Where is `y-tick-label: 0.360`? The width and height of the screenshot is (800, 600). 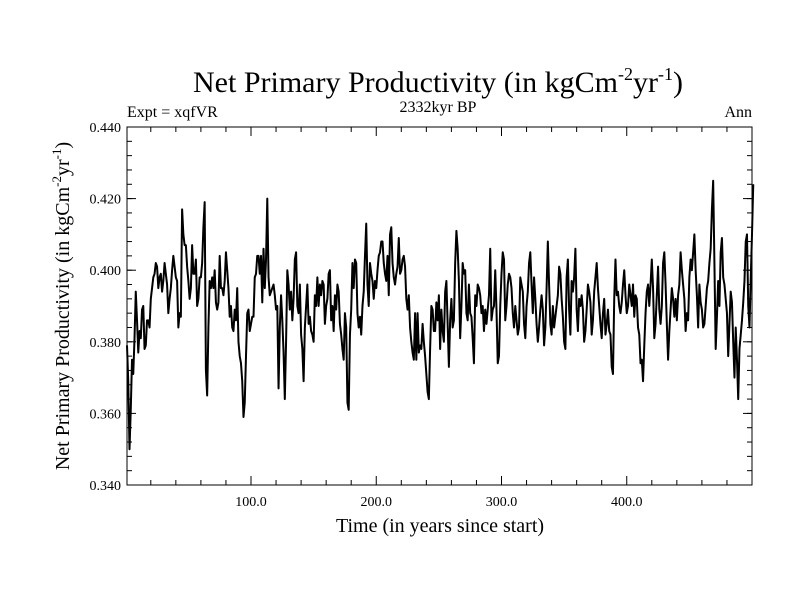
y-tick-label: 0.360 is located at coordinates (106, 414).